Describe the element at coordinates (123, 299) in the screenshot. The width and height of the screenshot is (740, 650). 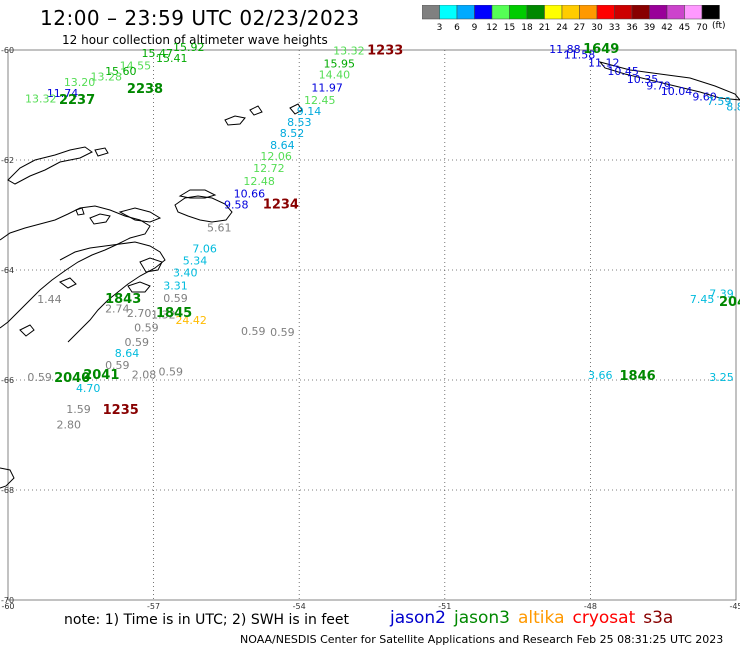
I see `pass-time-label: 1843` at that location.